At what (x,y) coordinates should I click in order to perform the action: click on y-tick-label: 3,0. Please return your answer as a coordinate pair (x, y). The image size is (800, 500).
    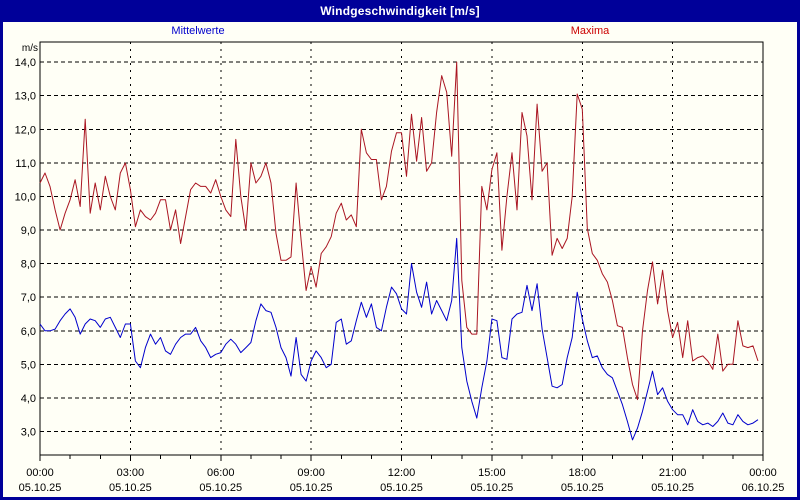
    Looking at the image, I should click on (28, 432).